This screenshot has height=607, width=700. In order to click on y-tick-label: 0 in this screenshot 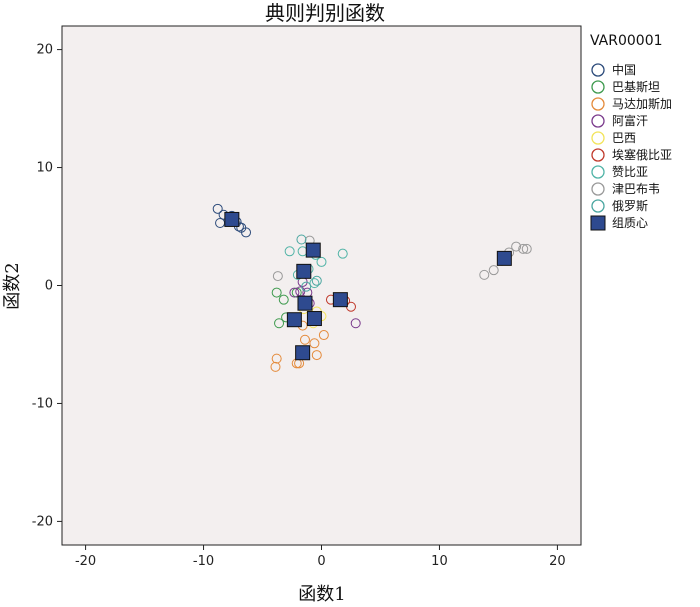, I will do `click(49, 286)`.